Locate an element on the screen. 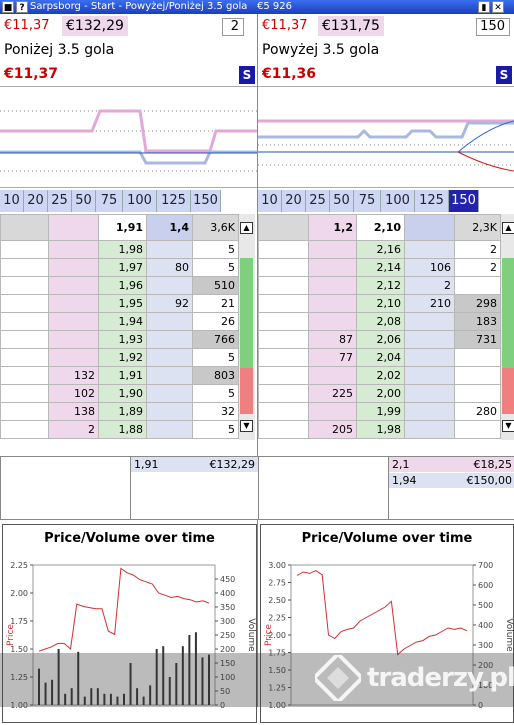 The image size is (514, 725). lay-cell: 80 is located at coordinates (169, 267).